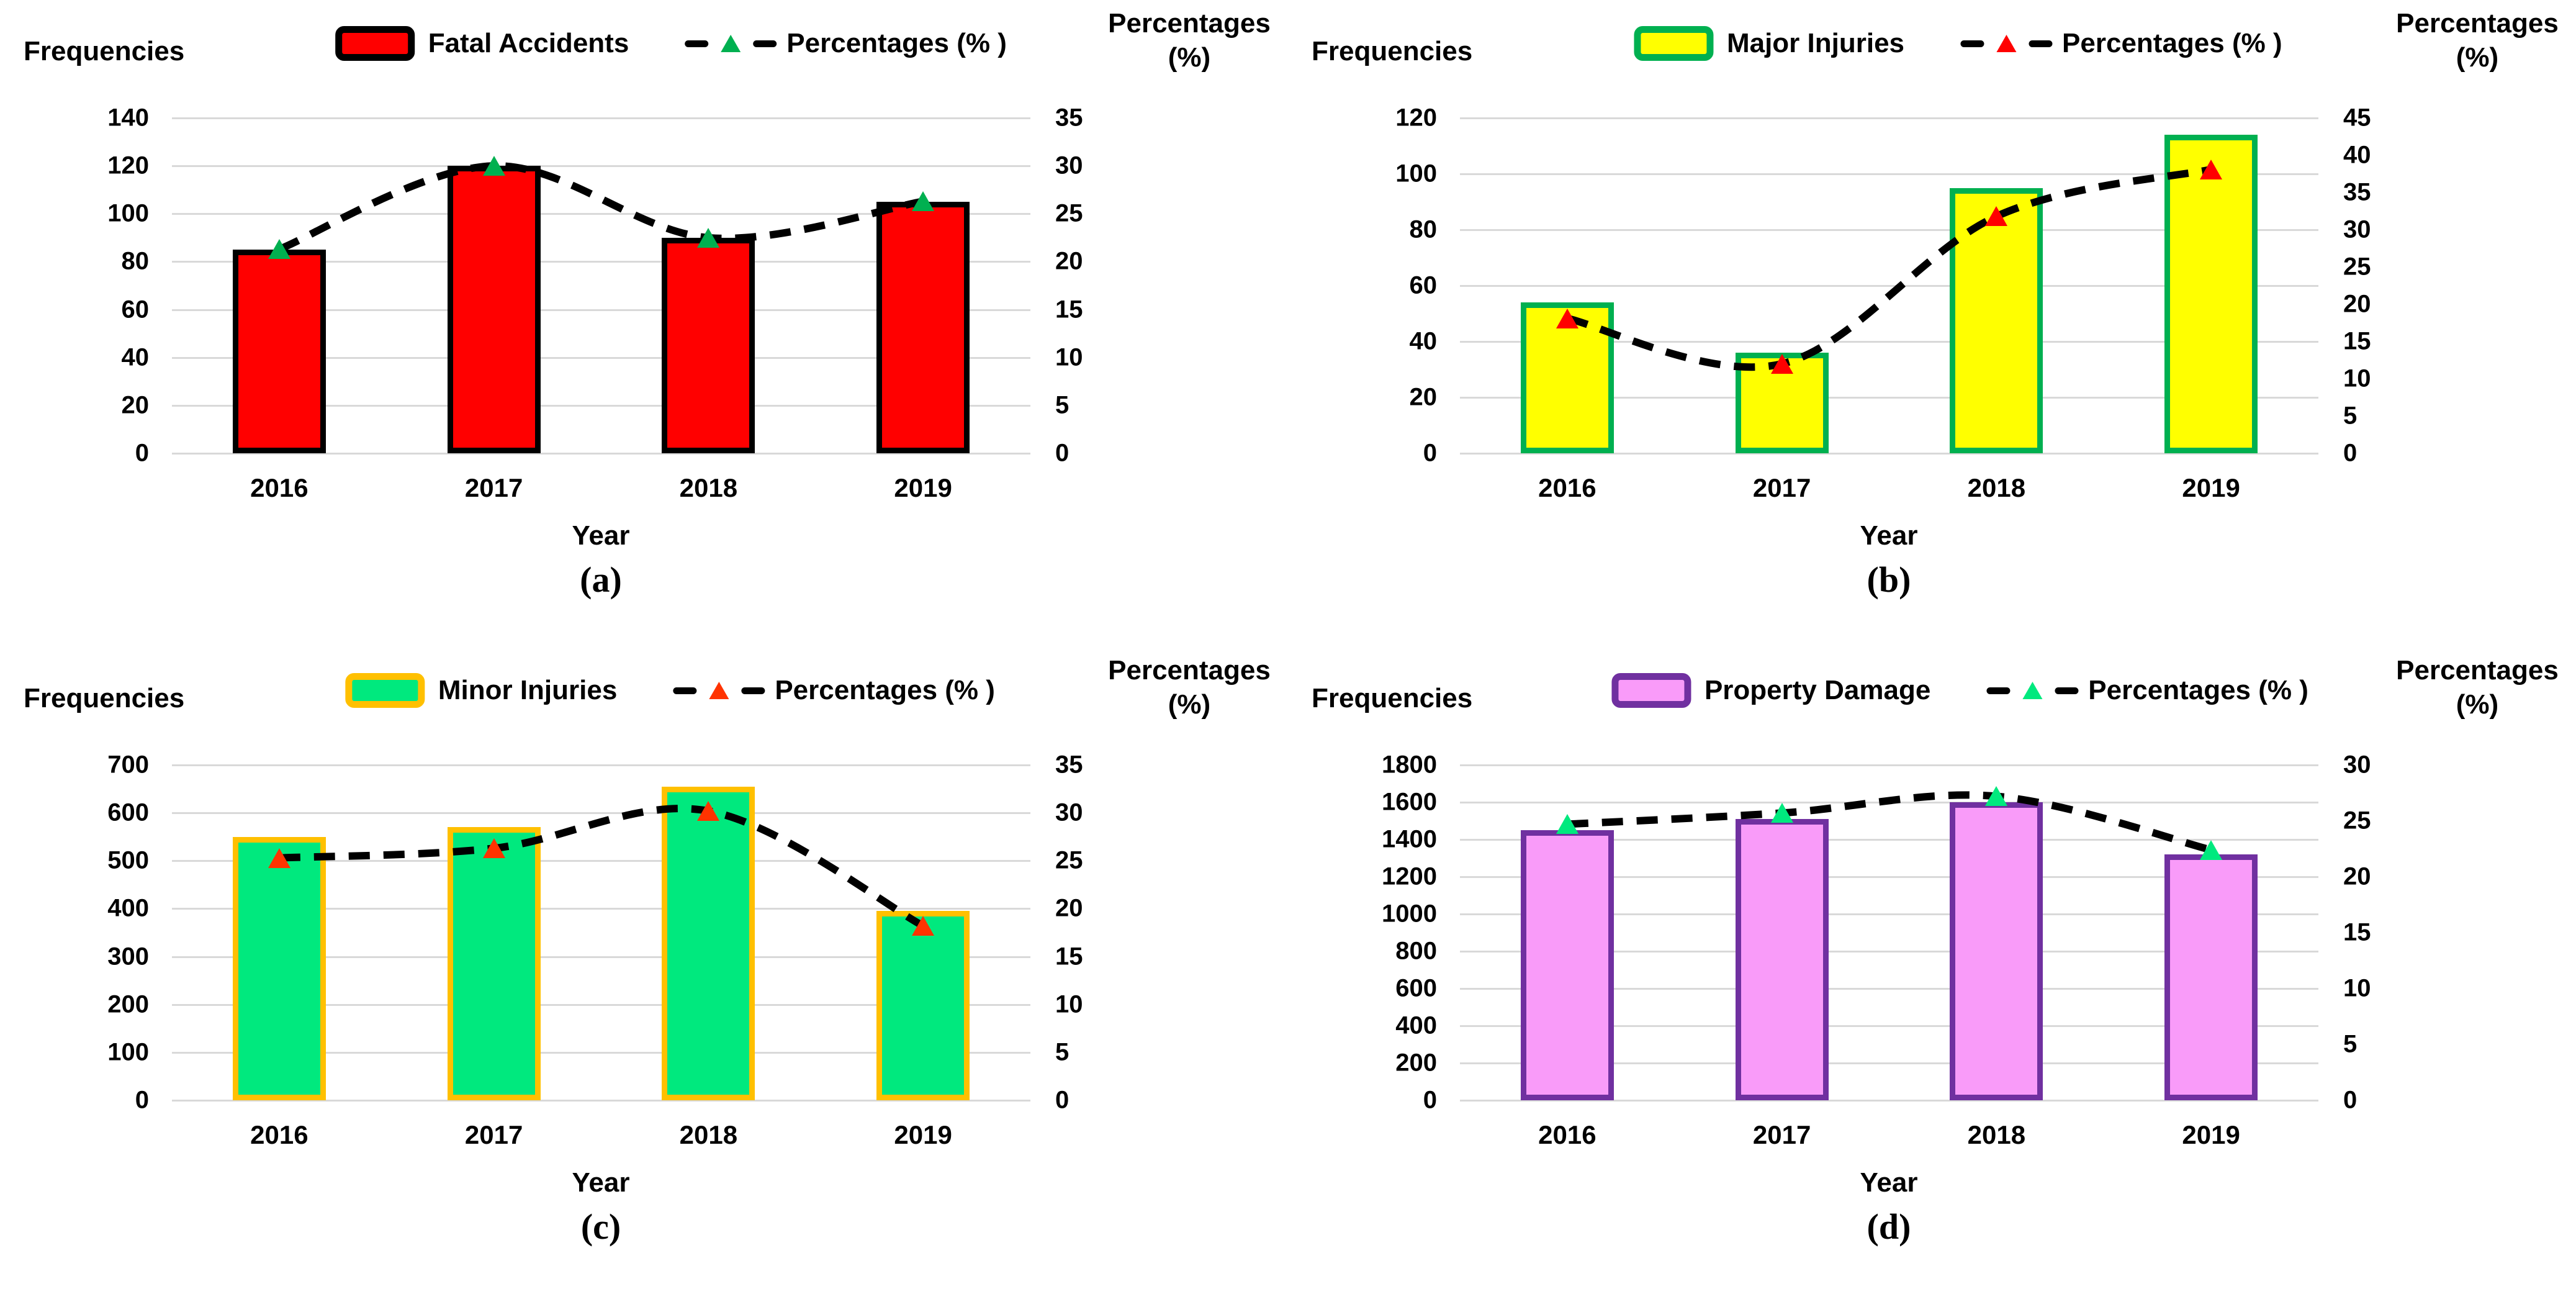  Describe the element at coordinates (1416, 951) in the screenshot. I see `left-axis-tick: 800` at that location.